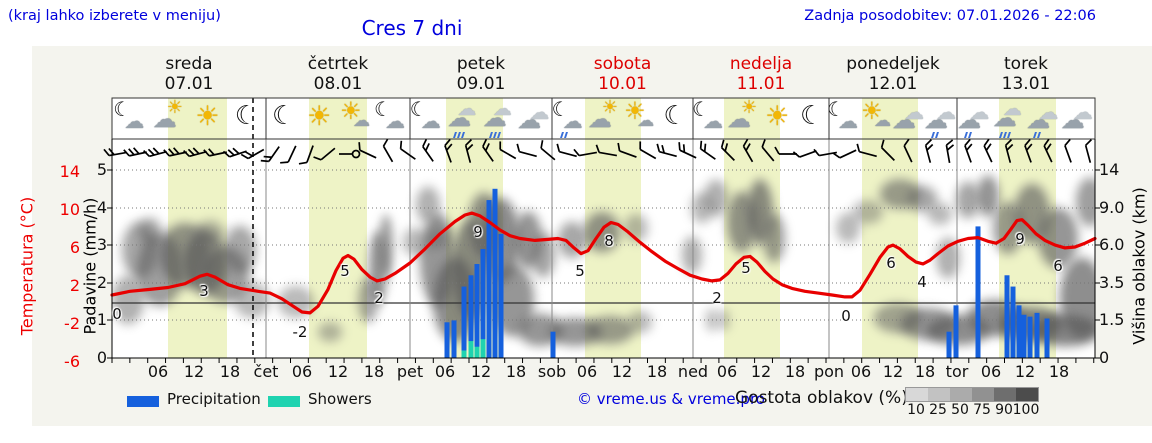 This screenshot has width=1152, height=443. I want to click on last-update-text: Zadnja posodobitev: 07.01.2026 - 22:06, so click(950, 16).